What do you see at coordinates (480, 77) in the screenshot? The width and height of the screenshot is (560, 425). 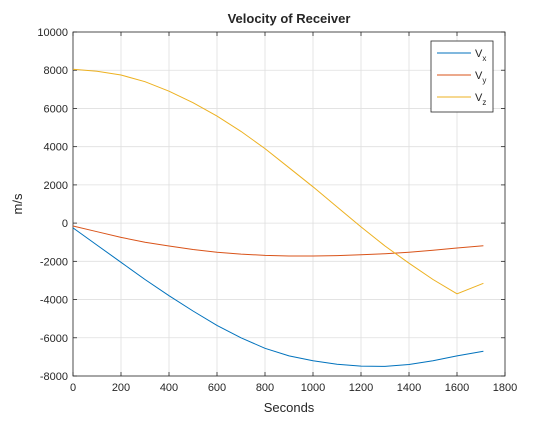 I see `legend-label-vy: Vy` at bounding box center [480, 77].